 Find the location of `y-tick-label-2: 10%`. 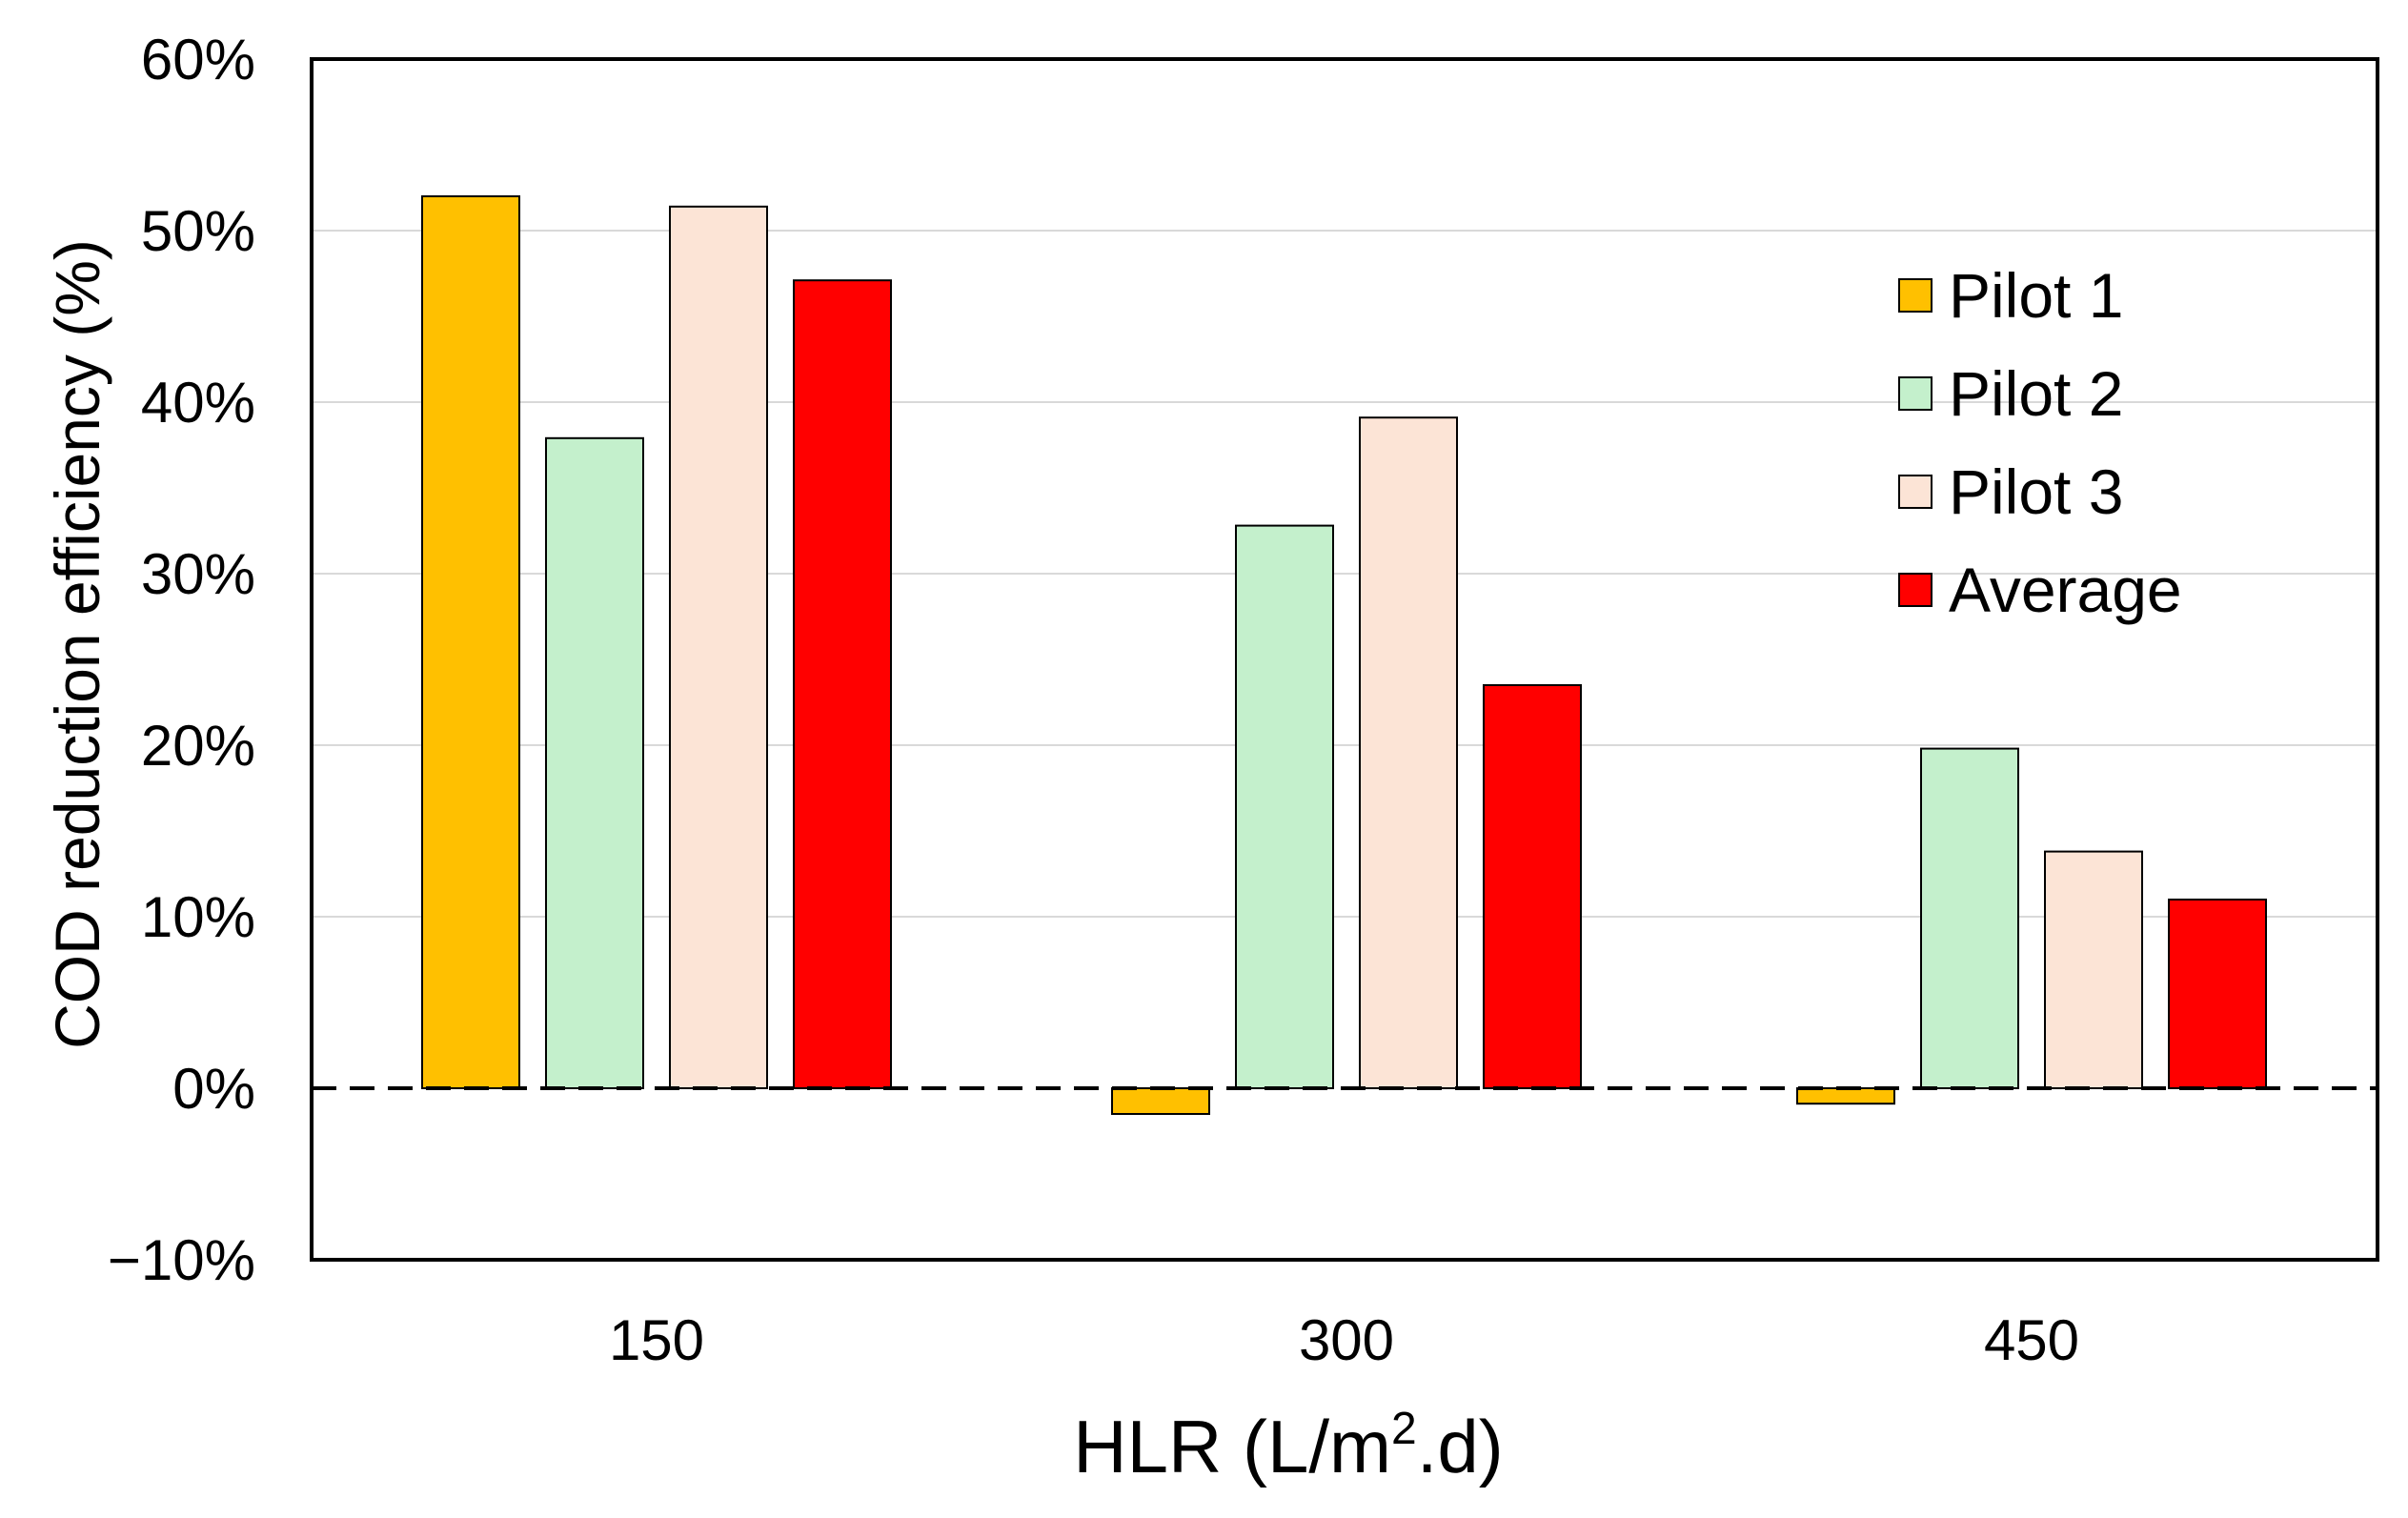

y-tick-label-2: 10% is located at coordinates (198, 917).